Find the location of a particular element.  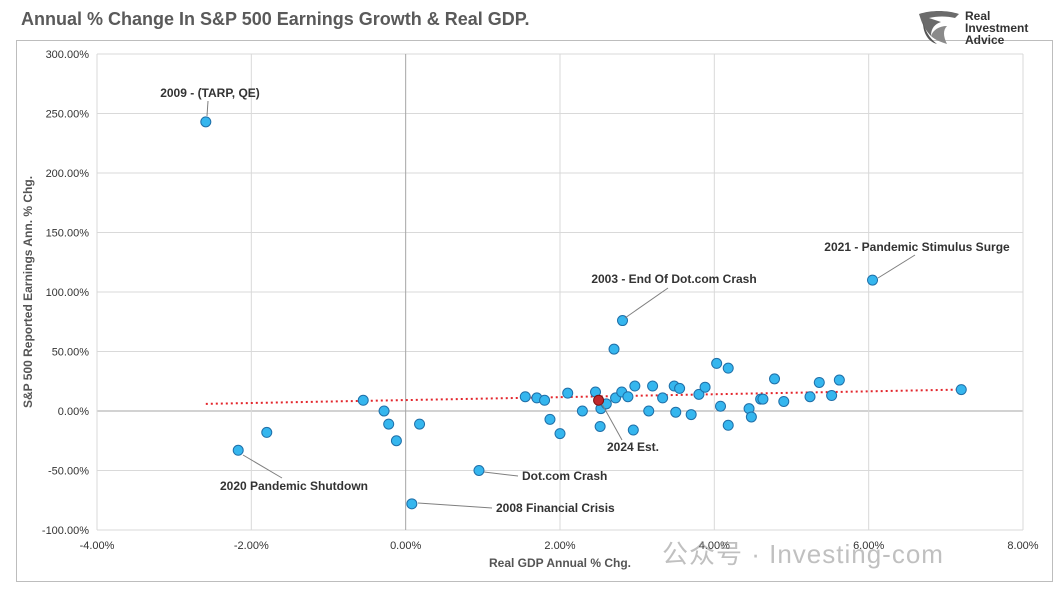

annotation-label: 2003 - End Of Dot.com Crash is located at coordinates (673, 279).